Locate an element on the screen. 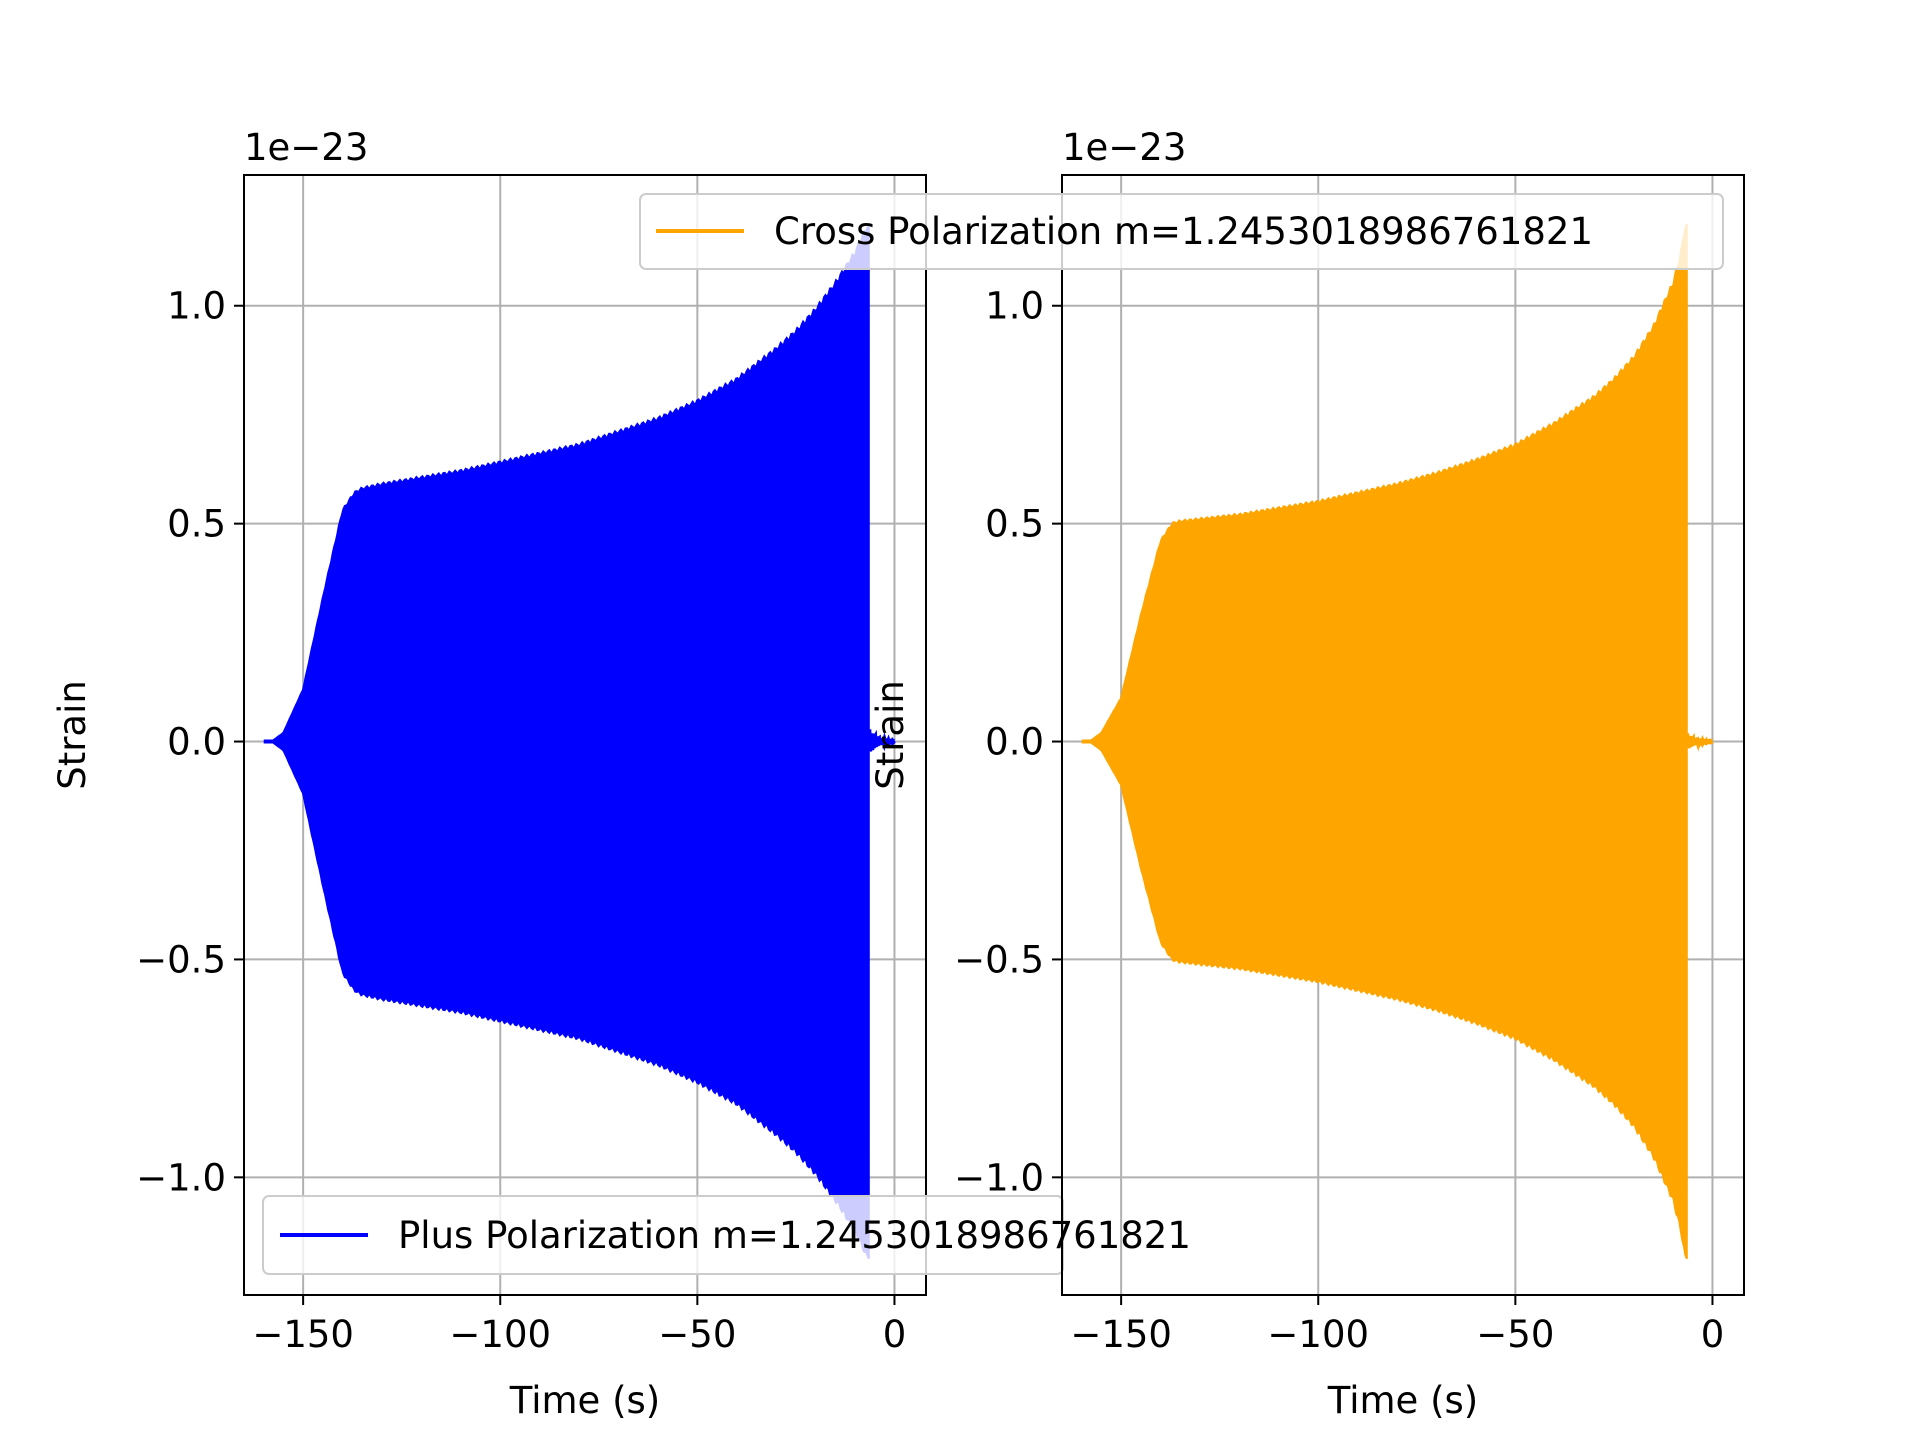 The image size is (1920, 1440). right-legend: Cross Polarization m=1.2453018986761821 is located at coordinates (1181, 231).